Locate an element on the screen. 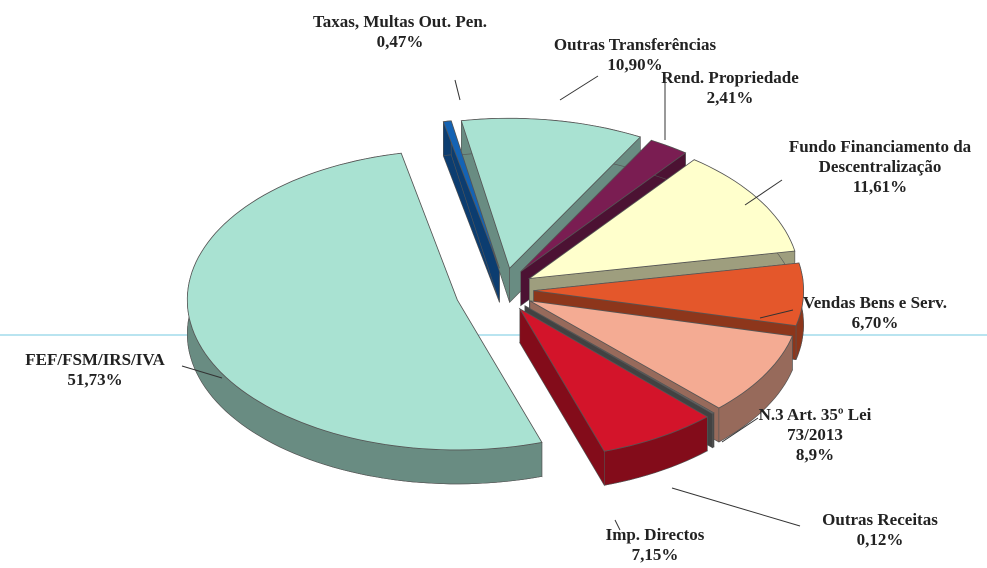 The height and width of the screenshot is (568, 987). slice-name: Imp. Directos is located at coordinates (655, 534).